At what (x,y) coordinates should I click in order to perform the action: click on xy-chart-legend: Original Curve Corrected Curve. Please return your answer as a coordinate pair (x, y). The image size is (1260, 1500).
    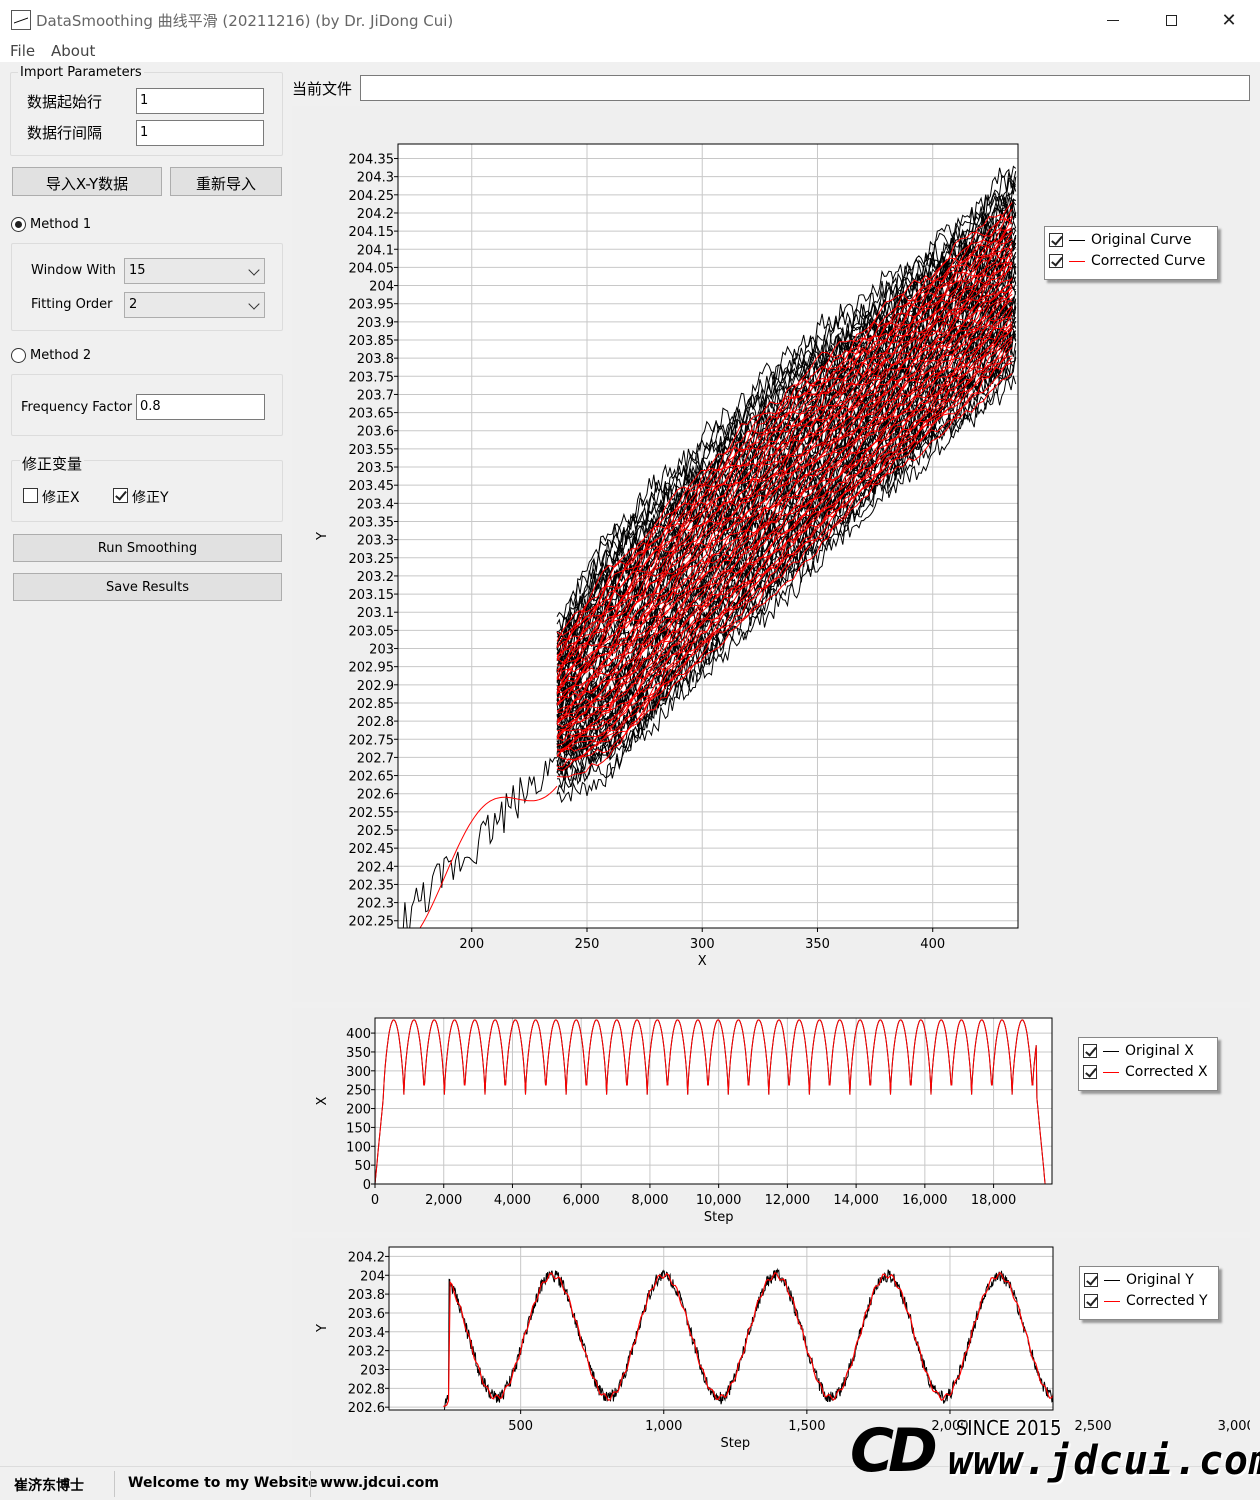
    Looking at the image, I should click on (1131, 253).